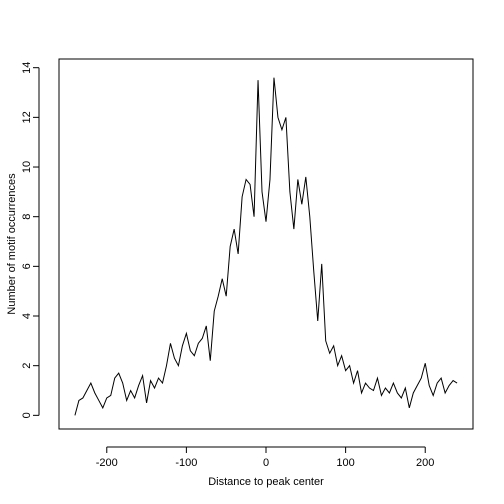 Image resolution: width=504 pixels, height=504 pixels. Describe the element at coordinates (27, 316) in the screenshot. I see `y-tick-label: 4` at that location.